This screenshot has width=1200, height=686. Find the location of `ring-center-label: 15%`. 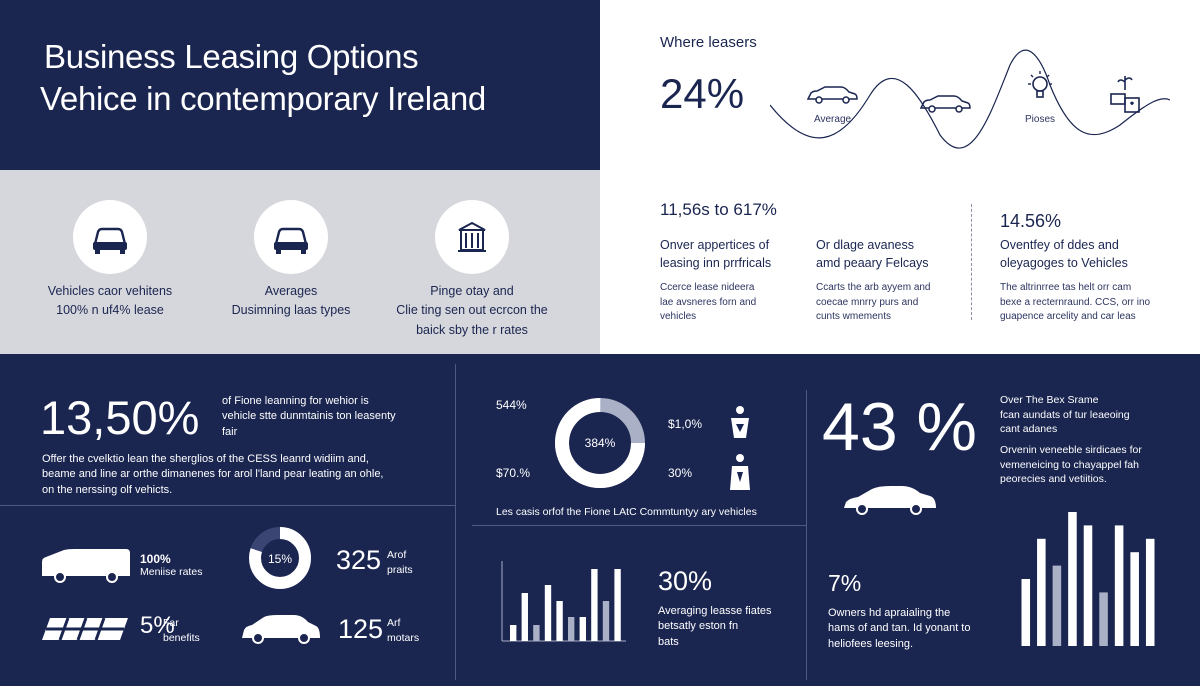

ring-center-label: 15% is located at coordinates (280, 559).